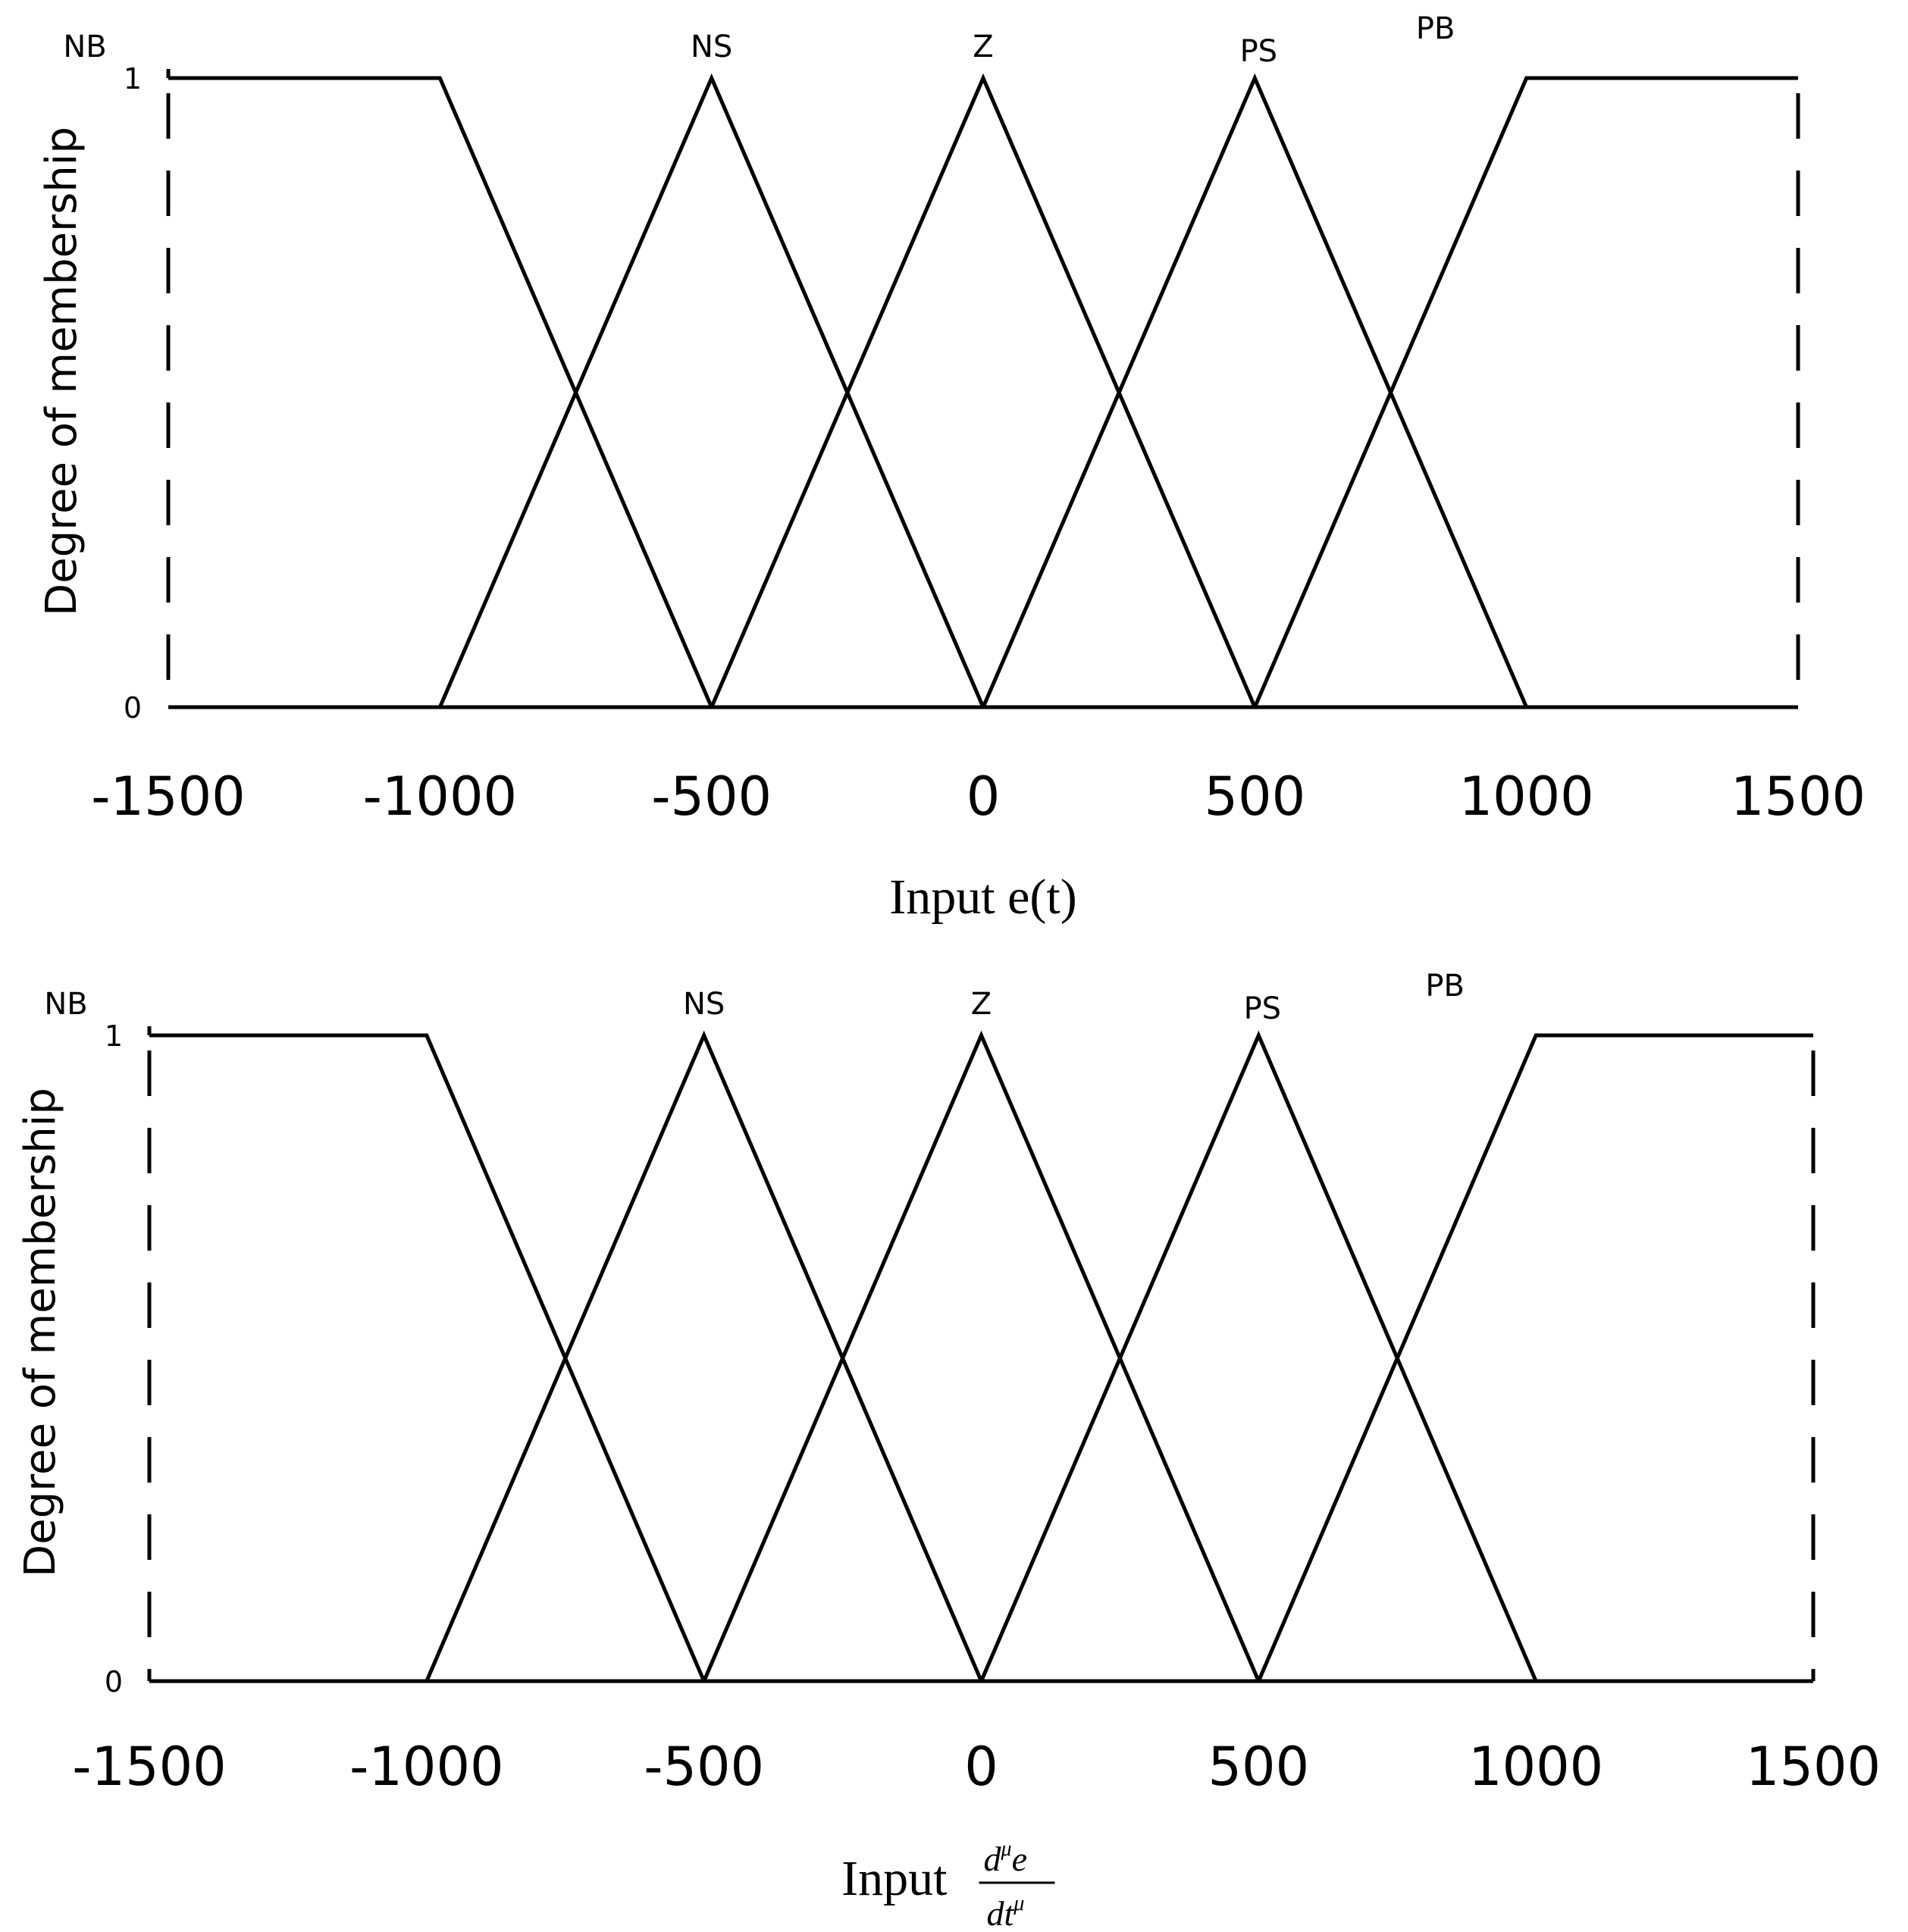 This screenshot has width=1908, height=1932. What do you see at coordinates (894, 1878) in the screenshot?
I see `x-axis-label-prefix: Input` at bounding box center [894, 1878].